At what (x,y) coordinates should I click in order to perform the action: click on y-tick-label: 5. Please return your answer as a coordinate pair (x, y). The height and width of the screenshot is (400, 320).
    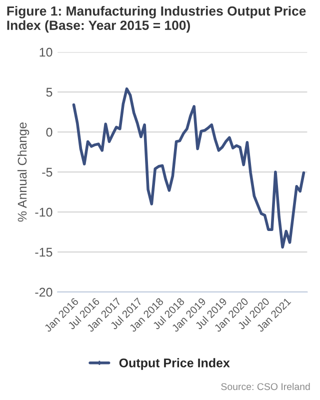
    Looking at the image, I should click on (49, 92).